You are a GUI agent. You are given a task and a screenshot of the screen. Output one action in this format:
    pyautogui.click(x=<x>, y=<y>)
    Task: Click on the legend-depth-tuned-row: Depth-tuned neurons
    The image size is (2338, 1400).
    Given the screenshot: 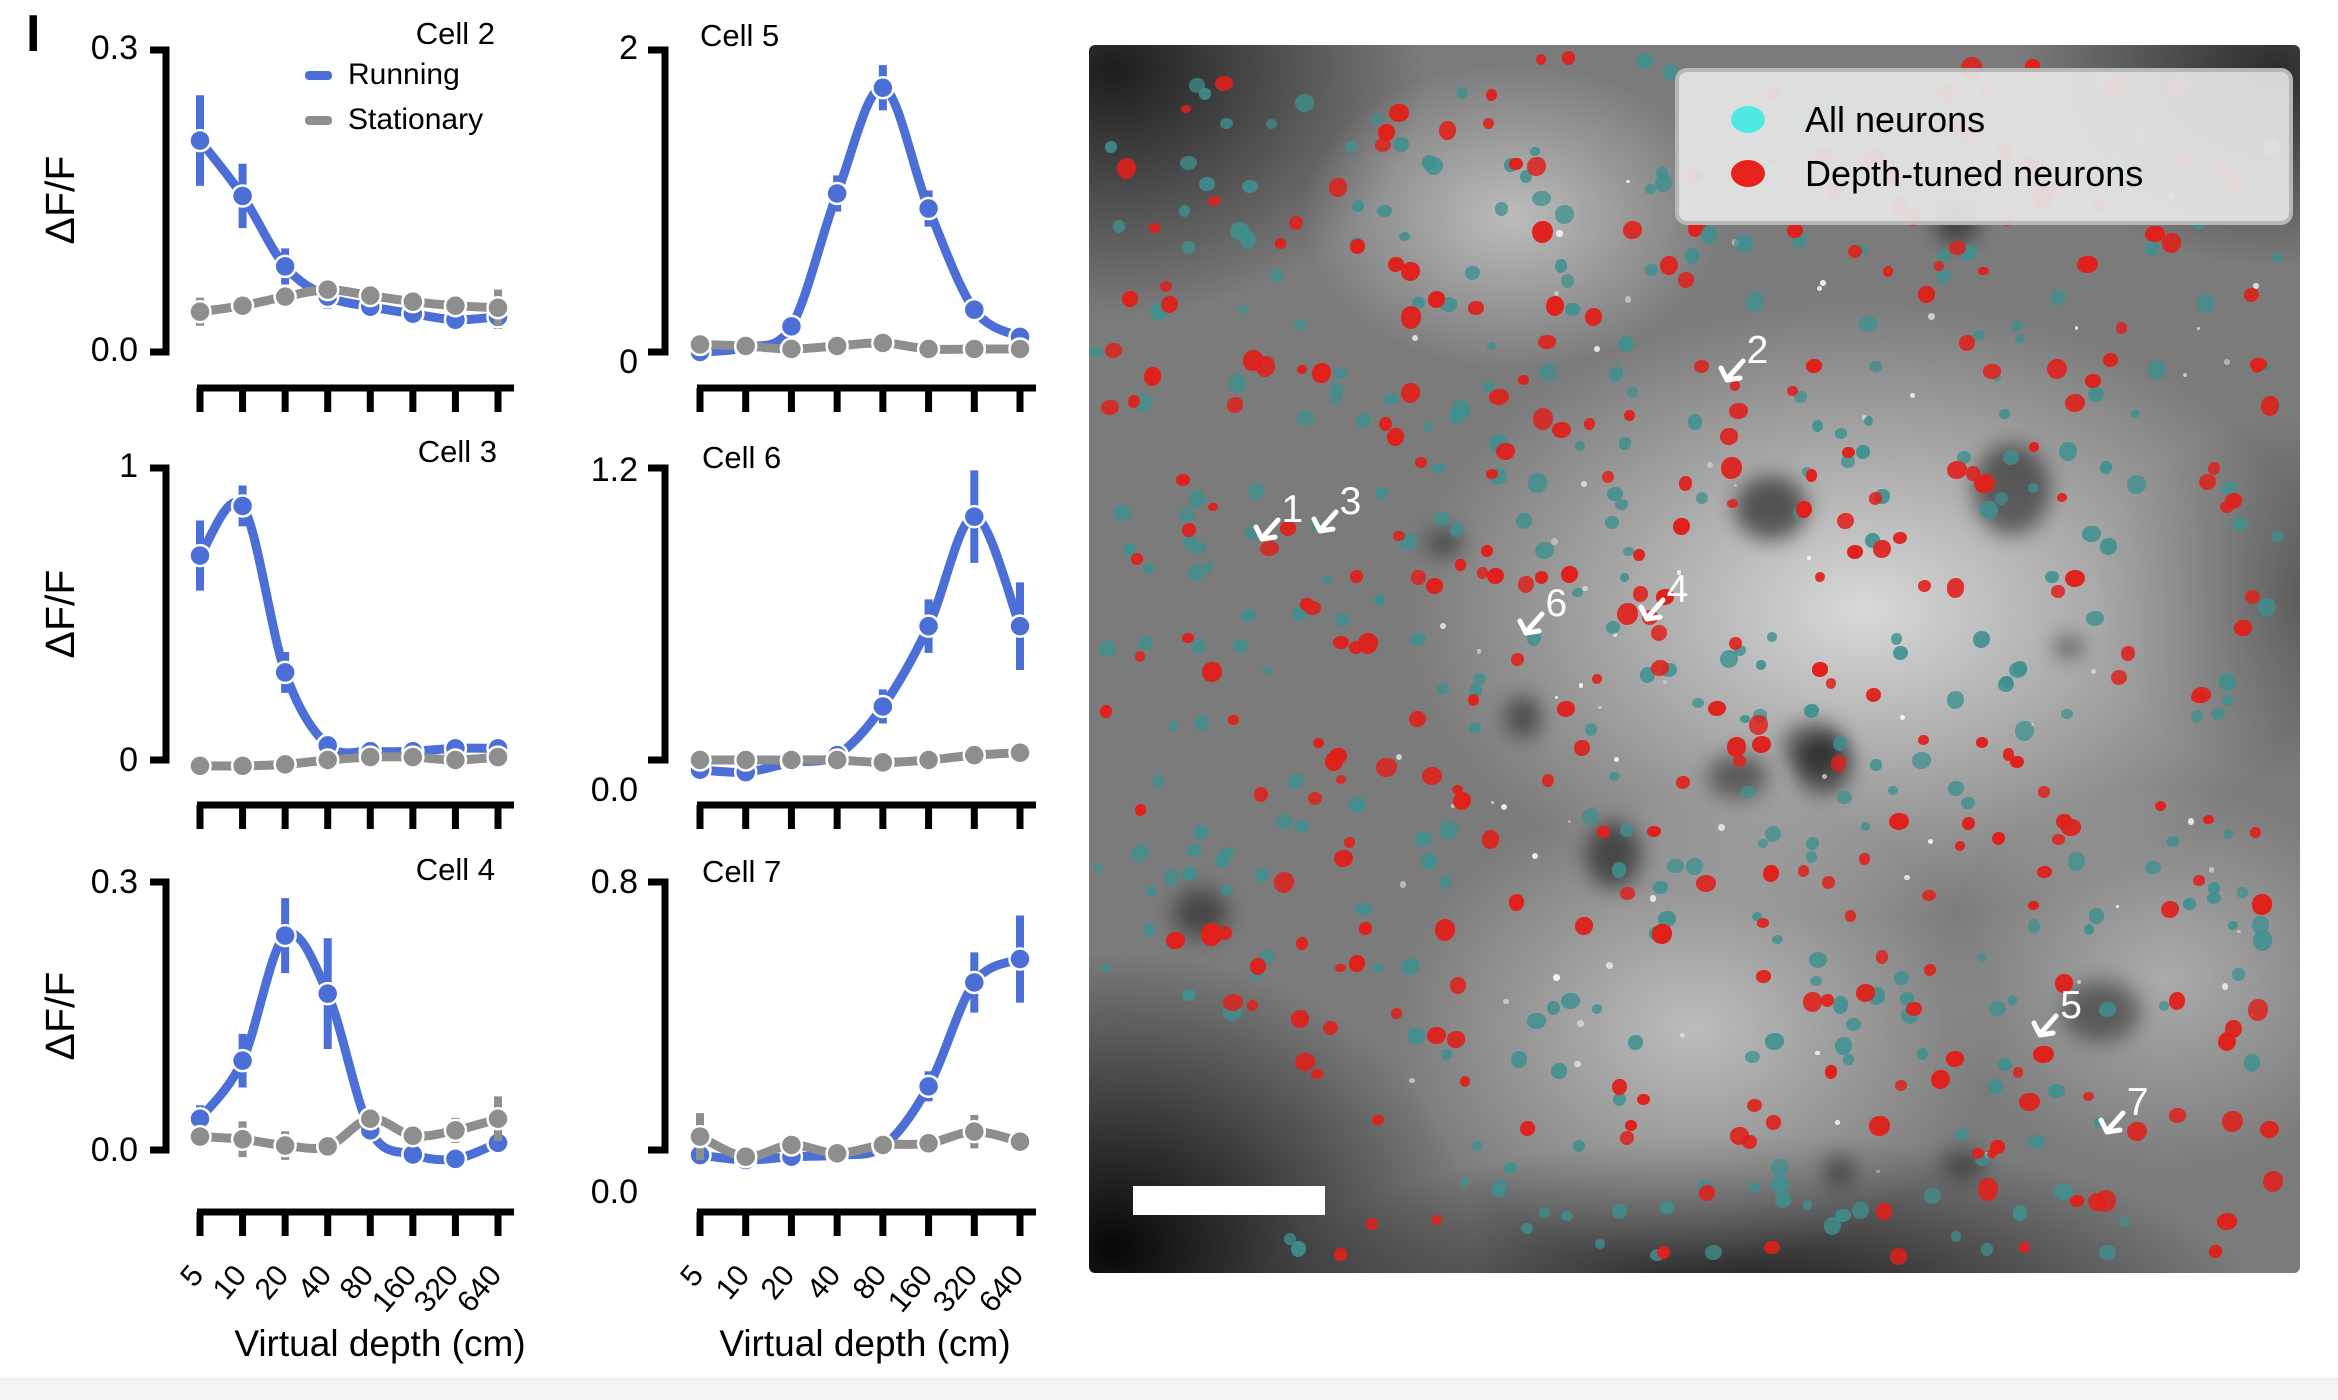 What is the action you would take?
    pyautogui.click(x=2010, y=173)
    